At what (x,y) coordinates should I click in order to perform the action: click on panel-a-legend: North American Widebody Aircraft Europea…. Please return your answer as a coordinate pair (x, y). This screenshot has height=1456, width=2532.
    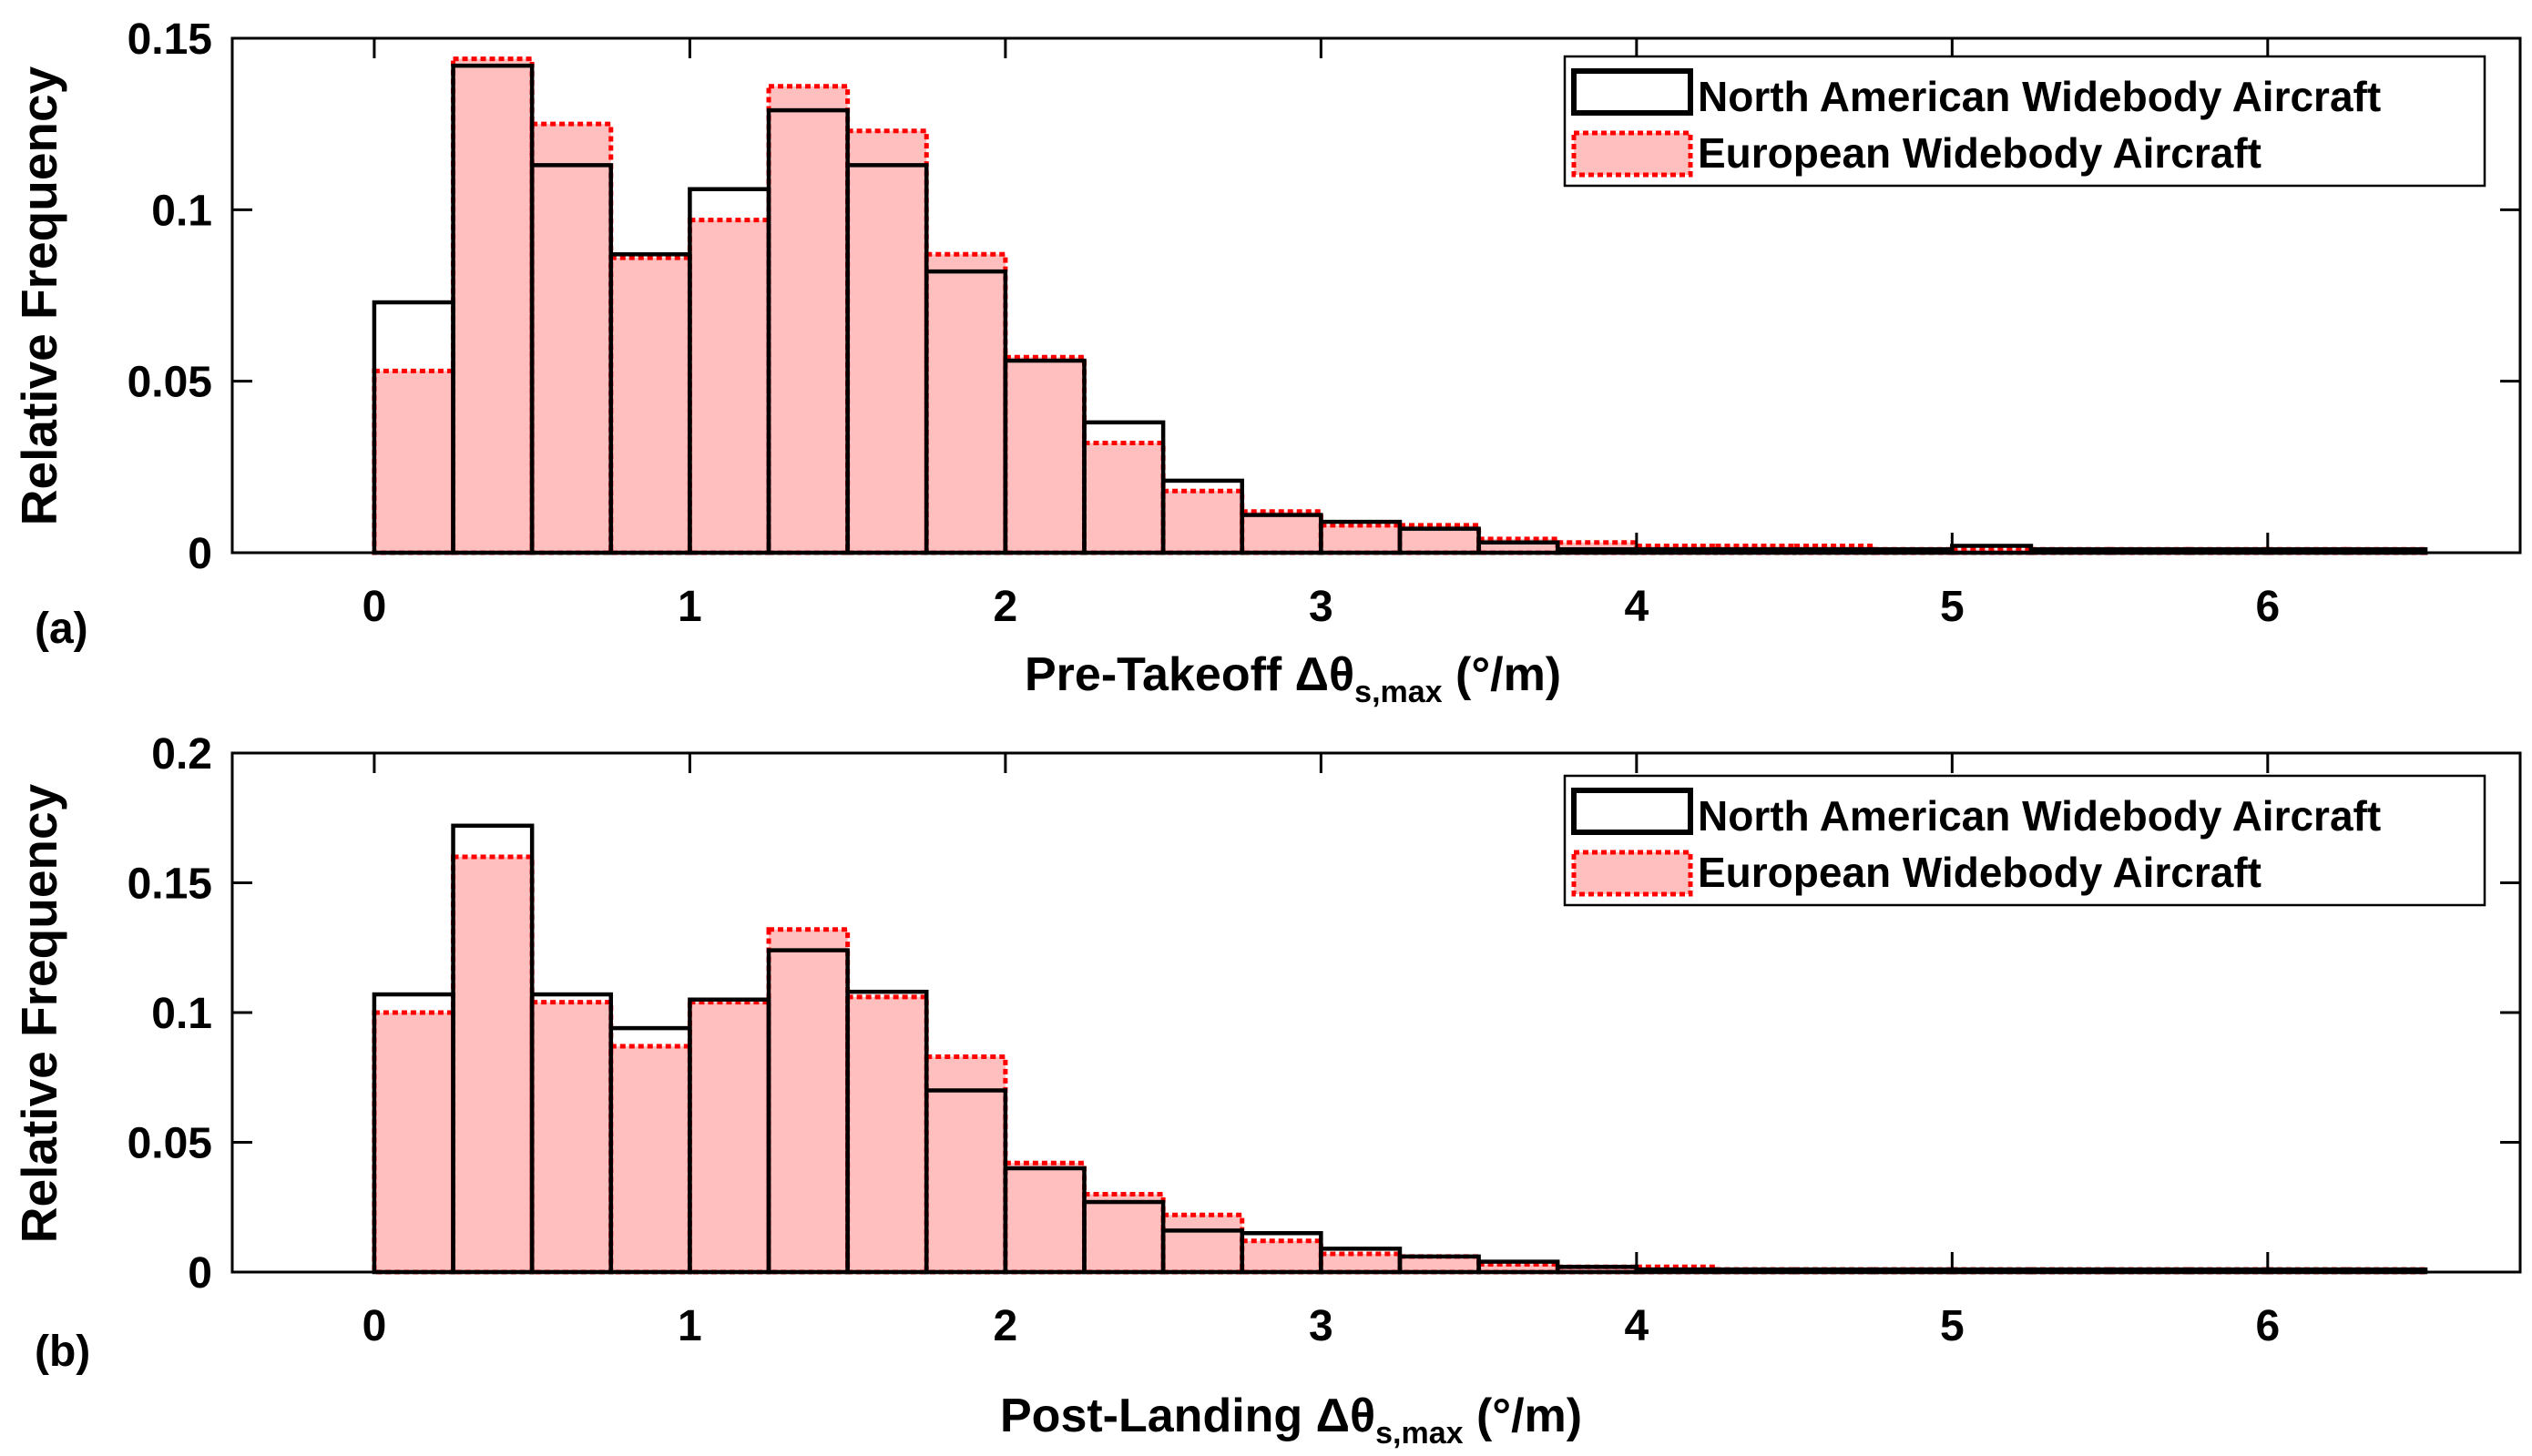
    Looking at the image, I should click on (2024, 121).